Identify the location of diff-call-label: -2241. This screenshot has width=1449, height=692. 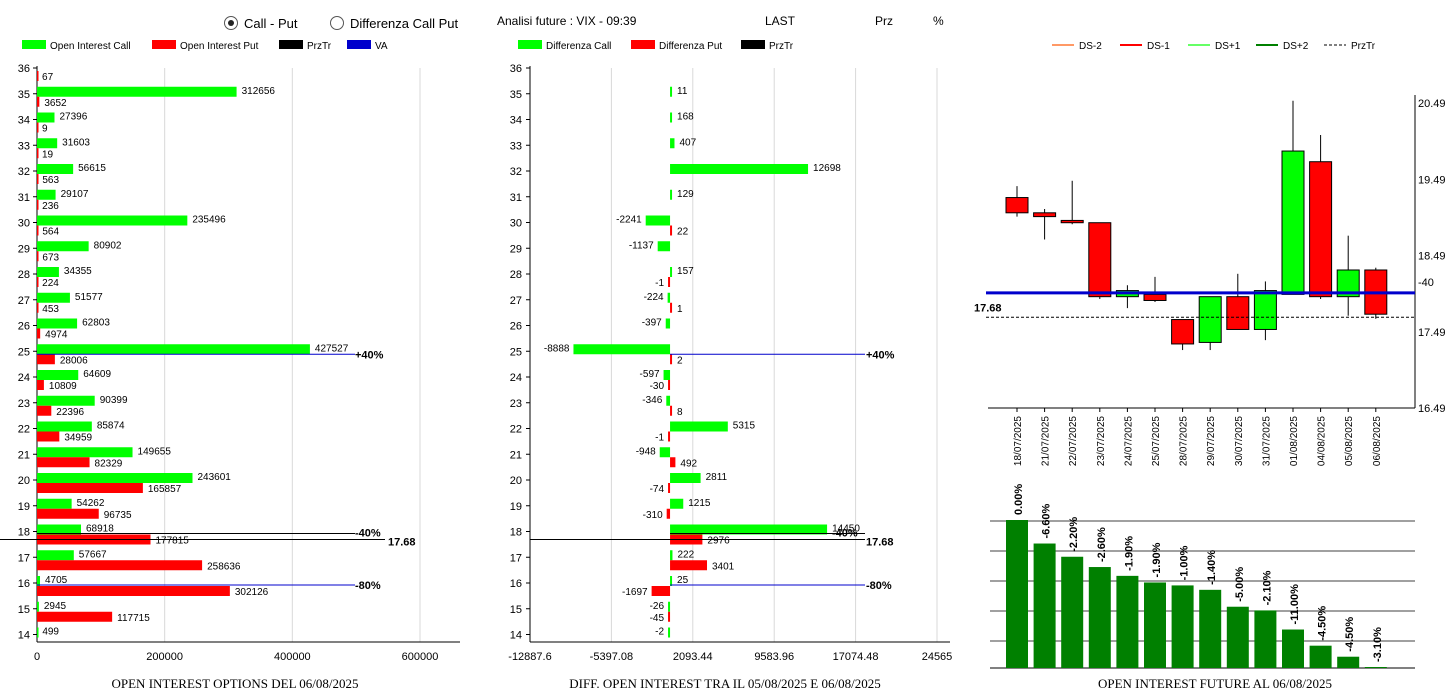
(629, 220).